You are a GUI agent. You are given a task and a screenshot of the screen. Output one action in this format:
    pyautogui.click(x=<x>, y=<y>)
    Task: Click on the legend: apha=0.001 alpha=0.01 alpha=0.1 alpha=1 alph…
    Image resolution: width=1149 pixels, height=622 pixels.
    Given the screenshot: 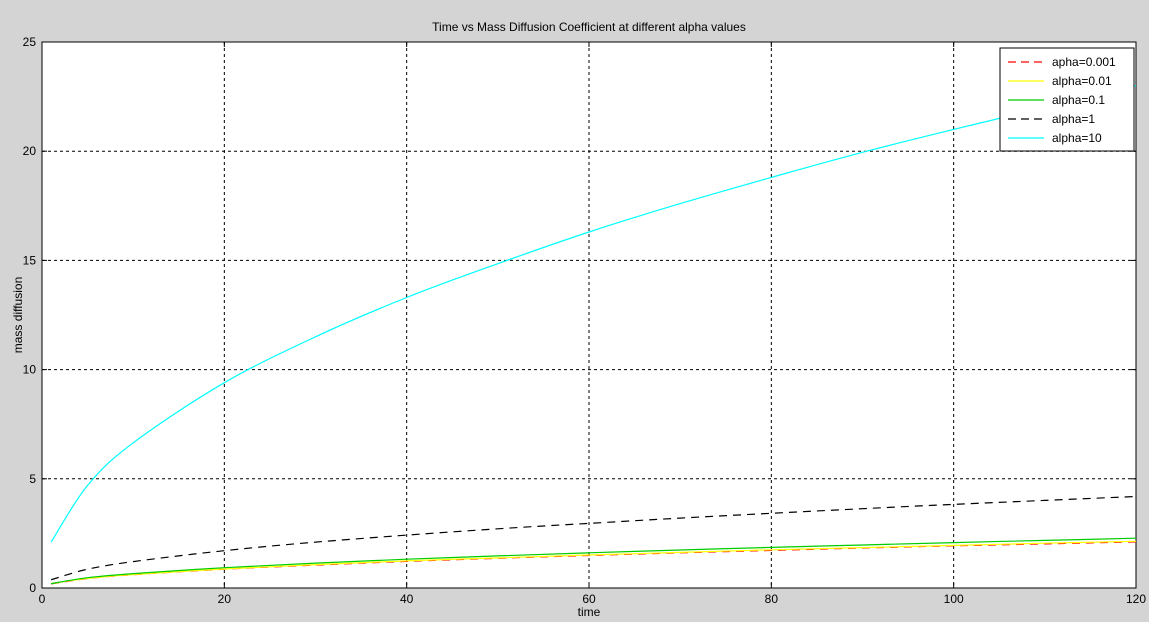 What is the action you would take?
    pyautogui.click(x=1067, y=99)
    